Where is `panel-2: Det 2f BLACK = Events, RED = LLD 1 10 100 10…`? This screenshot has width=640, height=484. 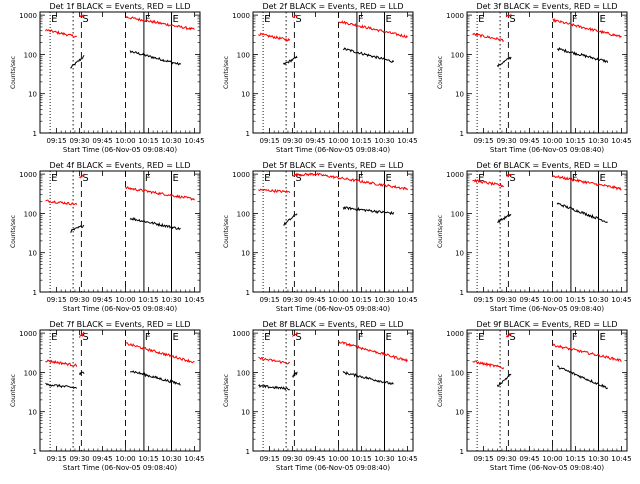 panel-2: Det 2f BLACK = Events, RED = LLD 1 10 100 10… is located at coordinates (320, 78).